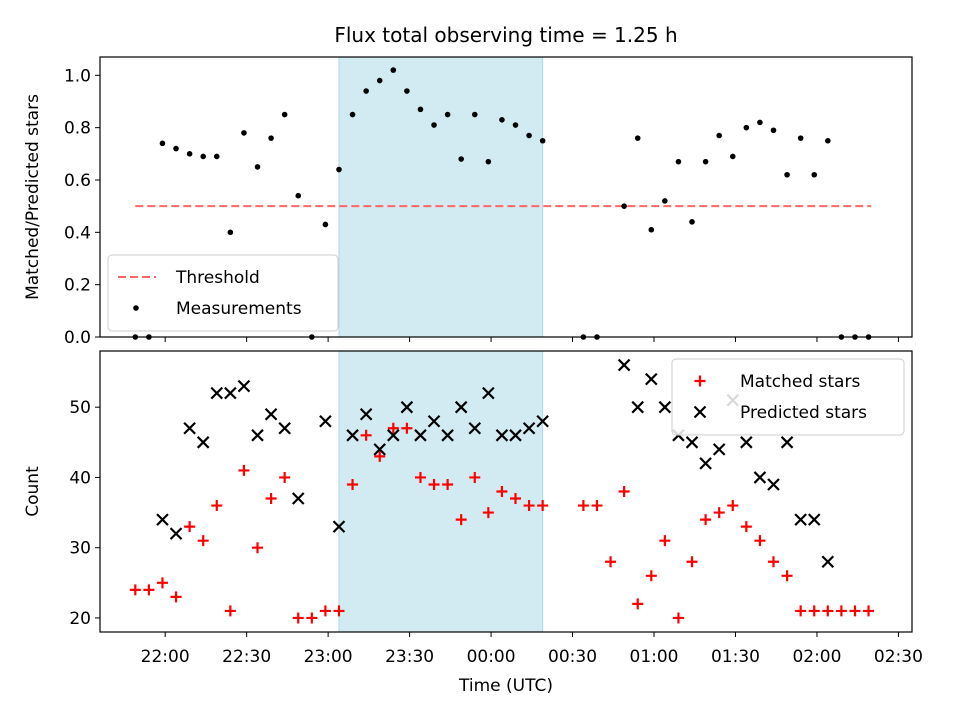 The width and height of the screenshot is (960, 720). What do you see at coordinates (800, 382) in the screenshot?
I see `legend-label: Matched stars` at bounding box center [800, 382].